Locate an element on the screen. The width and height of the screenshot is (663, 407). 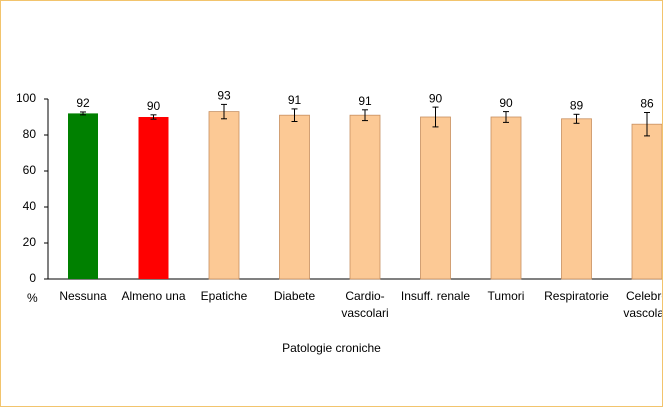
unit-label: % is located at coordinates (32, 298).